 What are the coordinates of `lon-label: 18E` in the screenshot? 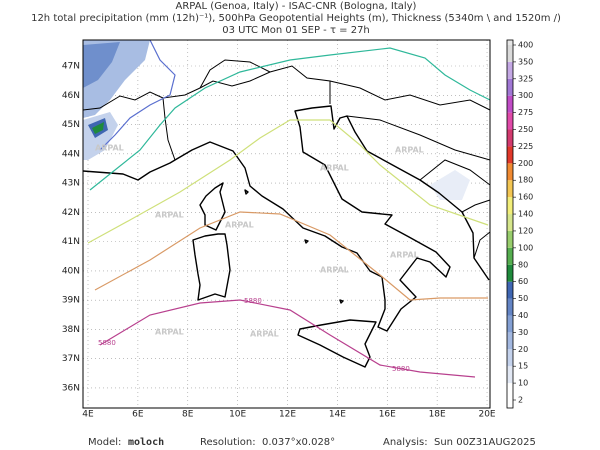 It's located at (437, 415).